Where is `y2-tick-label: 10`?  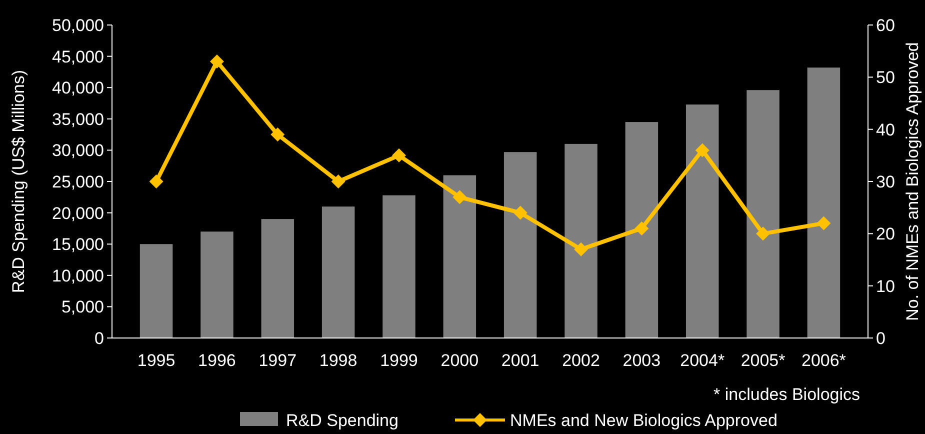
y2-tick-label: 10 is located at coordinates (885, 286).